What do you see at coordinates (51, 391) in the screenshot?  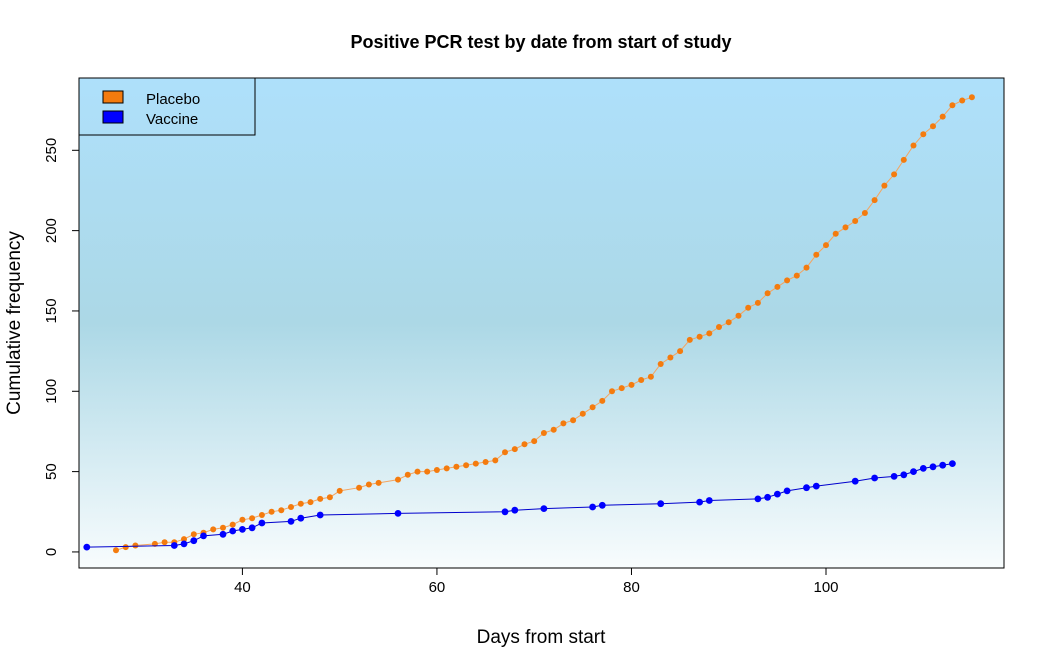 I see `y-tick-label: 100` at bounding box center [51, 391].